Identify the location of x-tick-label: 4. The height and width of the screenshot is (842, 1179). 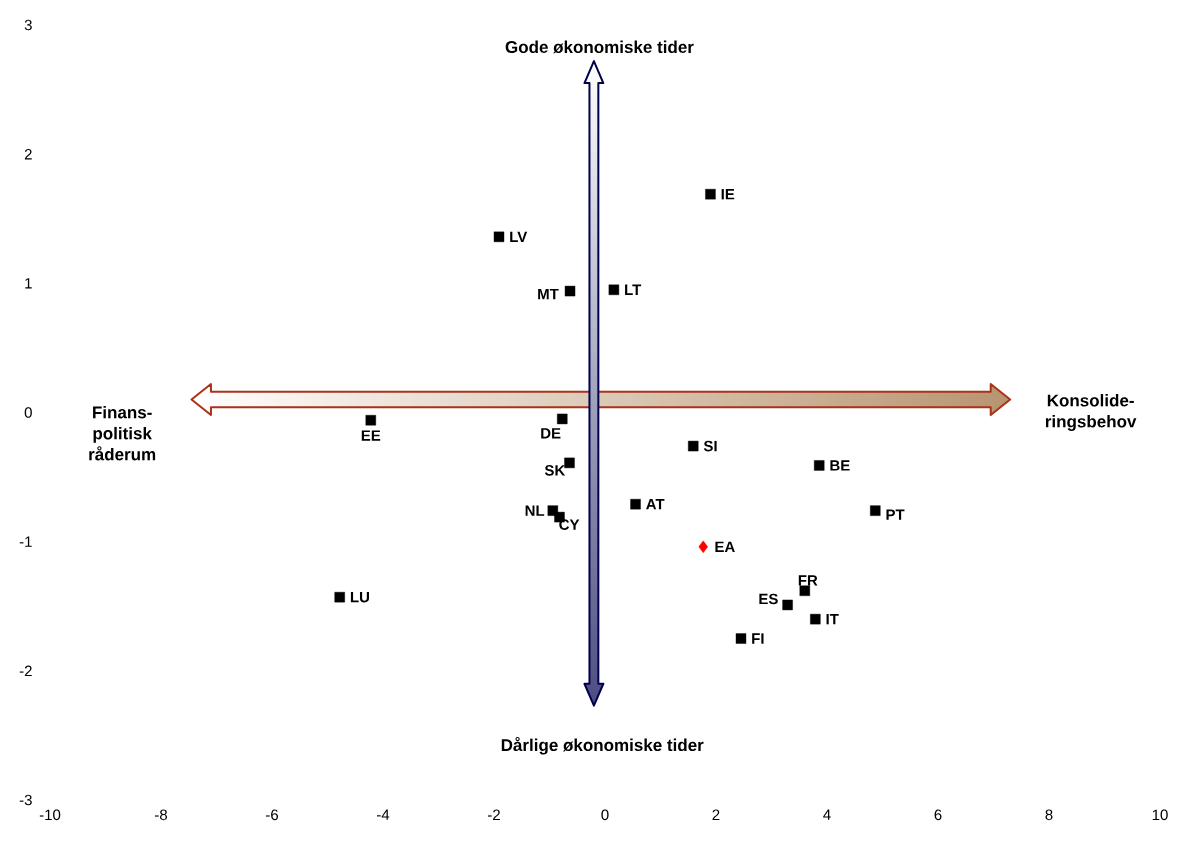
(827, 814).